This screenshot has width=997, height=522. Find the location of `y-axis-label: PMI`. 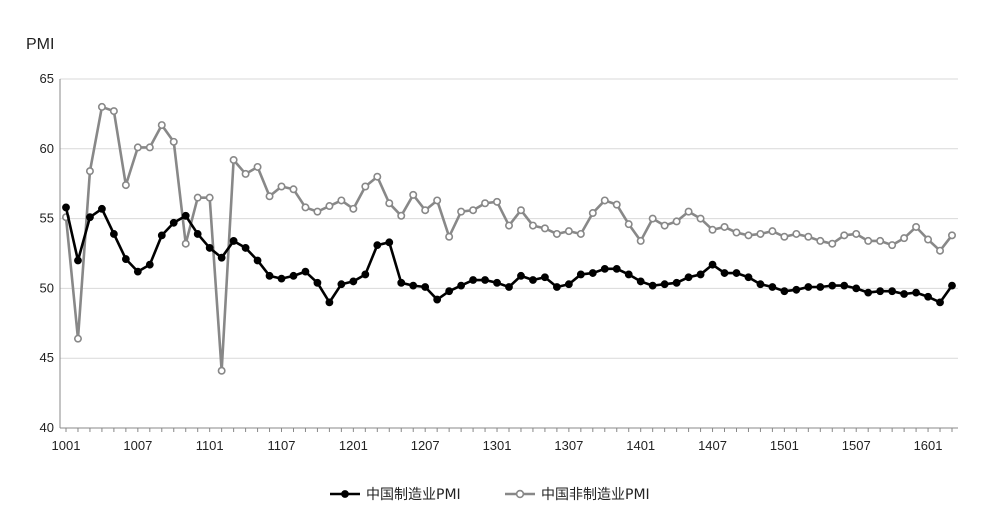

y-axis-label: PMI is located at coordinates (40, 44).